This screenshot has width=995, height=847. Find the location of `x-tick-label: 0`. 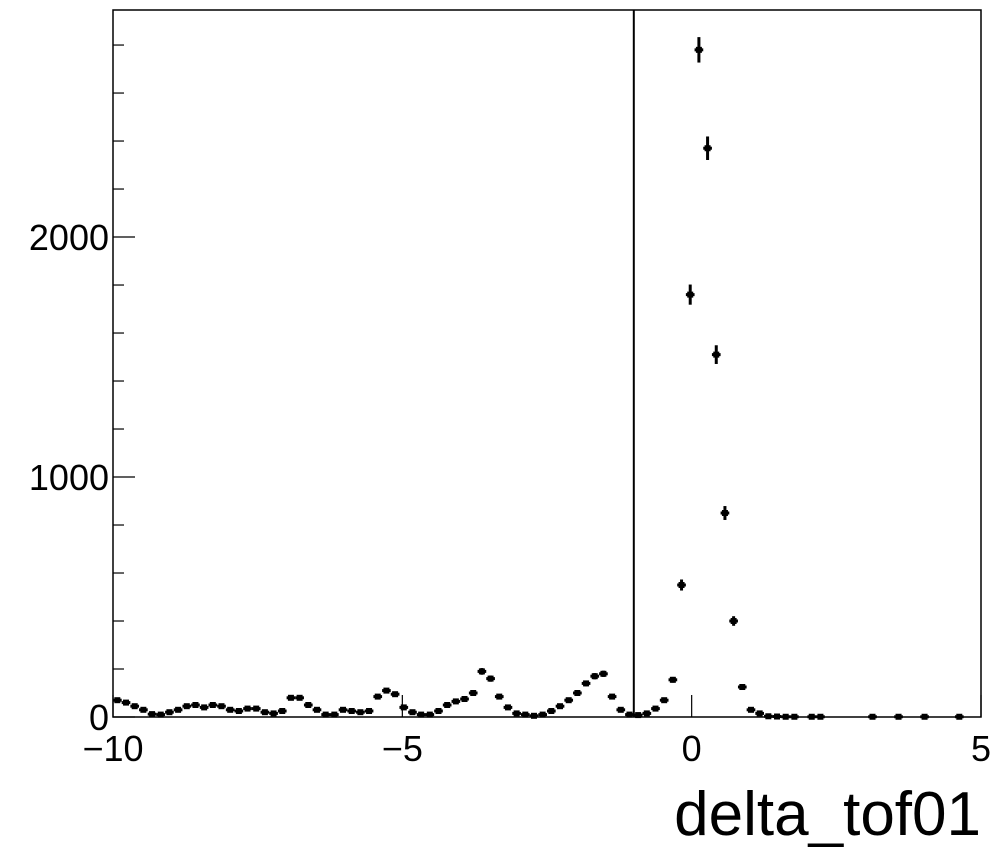

x-tick-label: 0 is located at coordinates (692, 748).